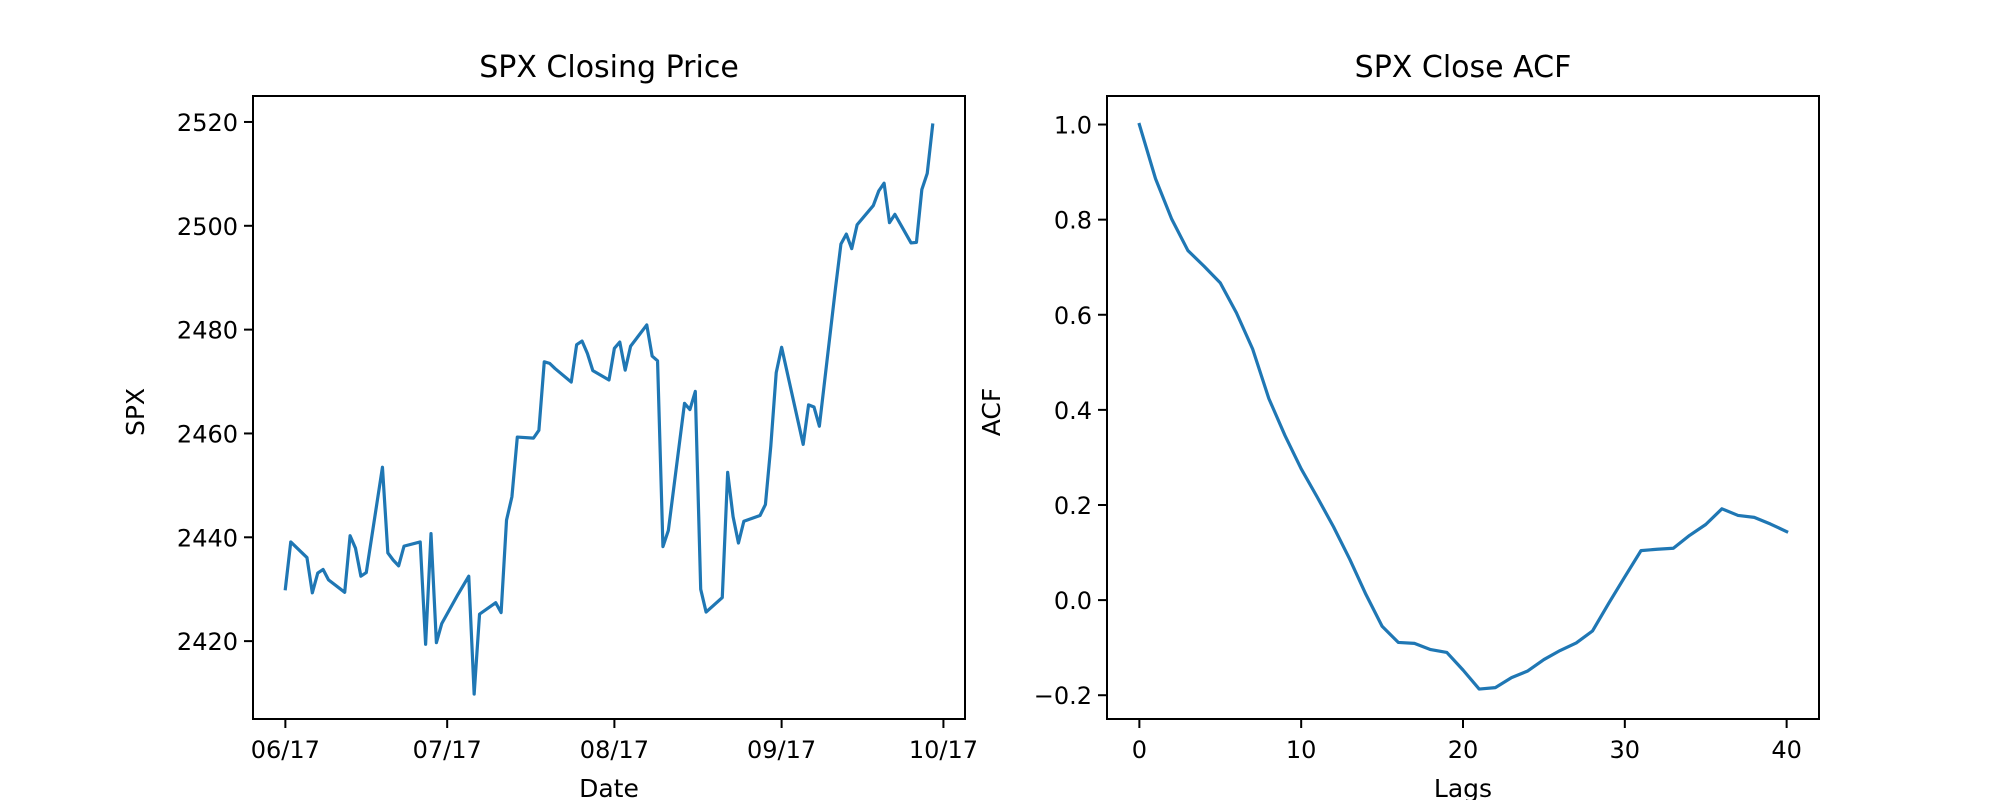 This screenshot has height=804, width=2000. What do you see at coordinates (943, 750) in the screenshot?
I see `x-tick-label: 10/17` at bounding box center [943, 750].